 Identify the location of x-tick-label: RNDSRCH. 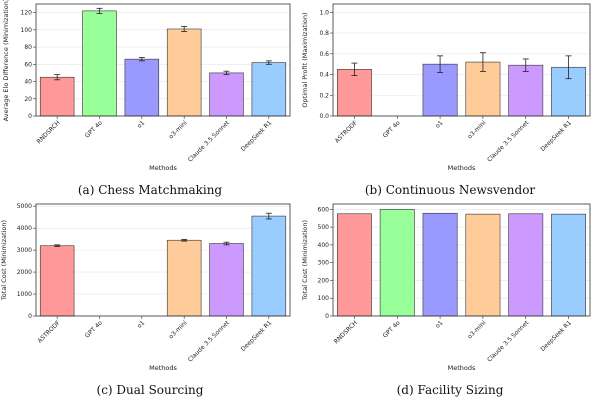
(346, 332).